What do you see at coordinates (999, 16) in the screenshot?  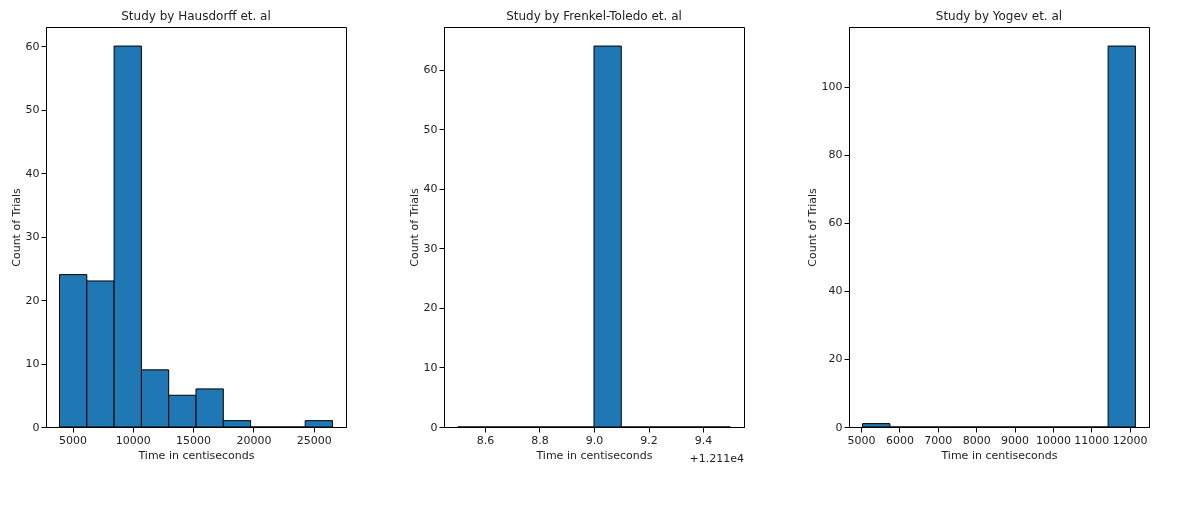 I see `chart-title: Study by Yogev et. al` at bounding box center [999, 16].